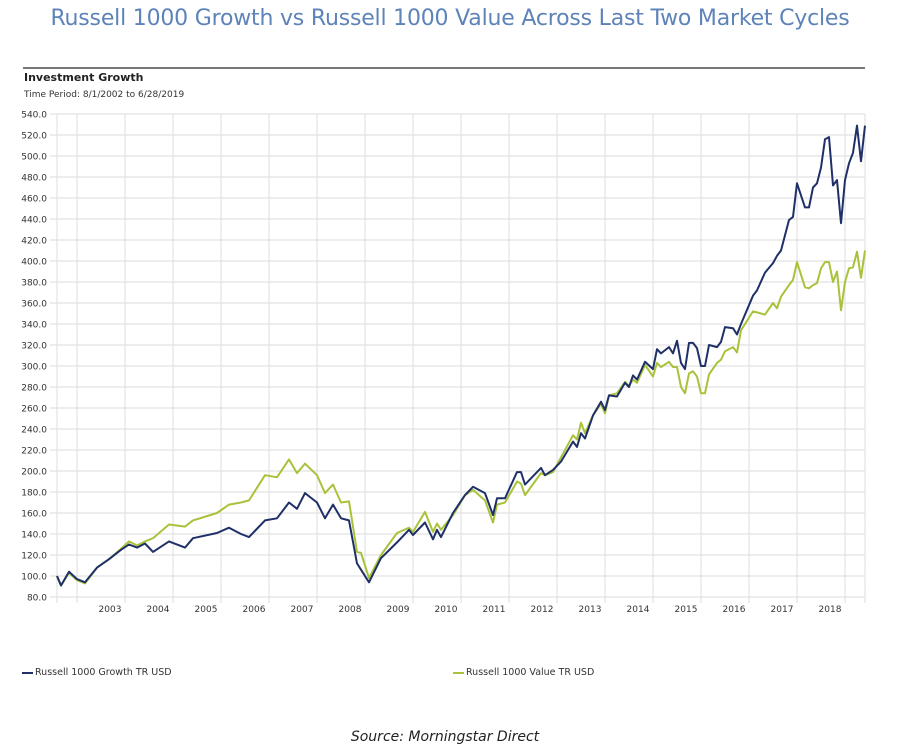 The width and height of the screenshot is (900, 755). Describe the element at coordinates (445, 737) in the screenshot. I see `source-note: Source: Morningstar Direct` at that location.